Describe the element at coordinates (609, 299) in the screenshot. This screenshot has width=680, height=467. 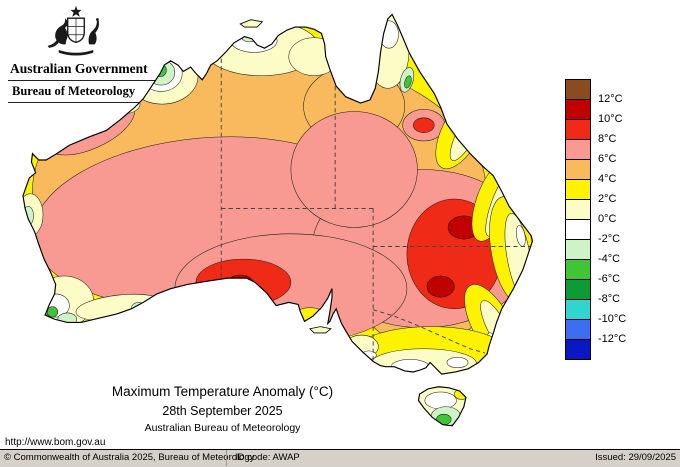
I see `legend-label: -8°C` at that location.